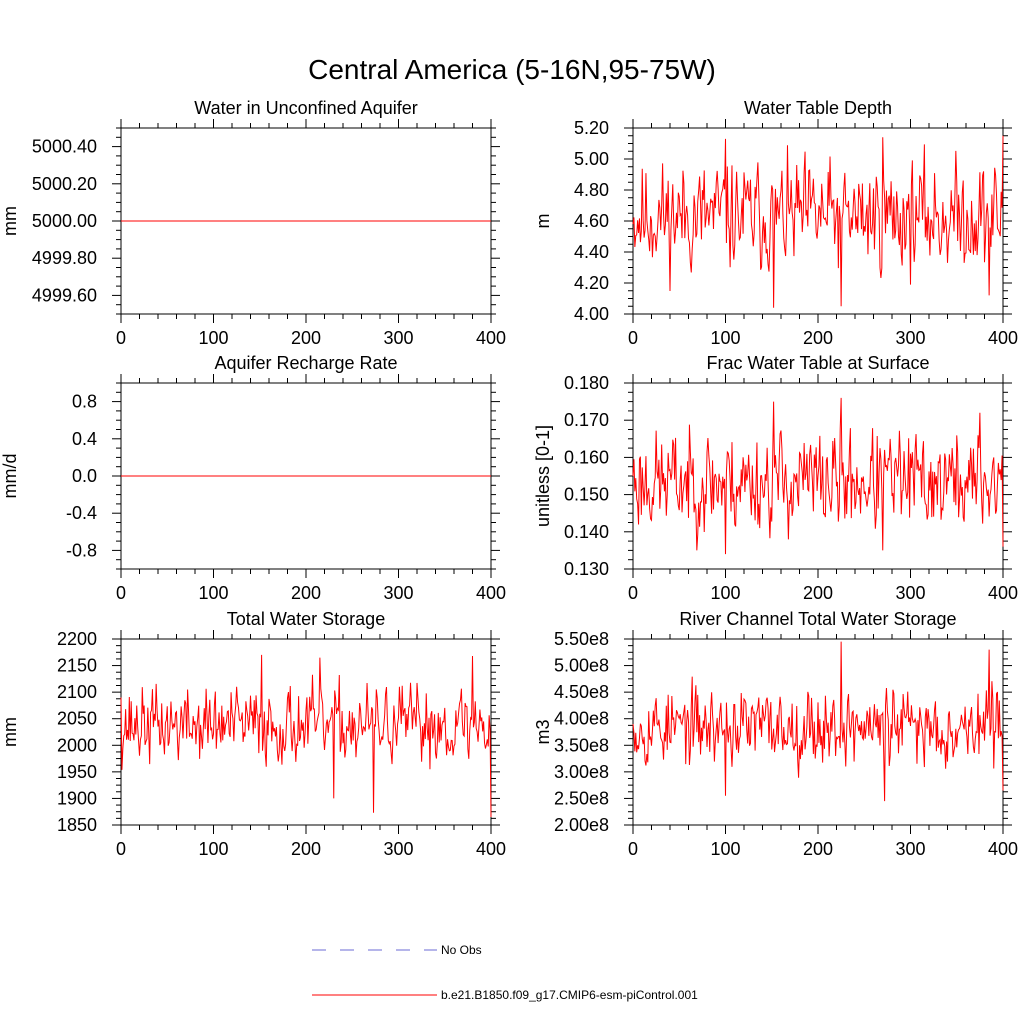  What do you see at coordinates (581, 639) in the screenshot?
I see `y-tick-label: 5.50e8` at bounding box center [581, 639].